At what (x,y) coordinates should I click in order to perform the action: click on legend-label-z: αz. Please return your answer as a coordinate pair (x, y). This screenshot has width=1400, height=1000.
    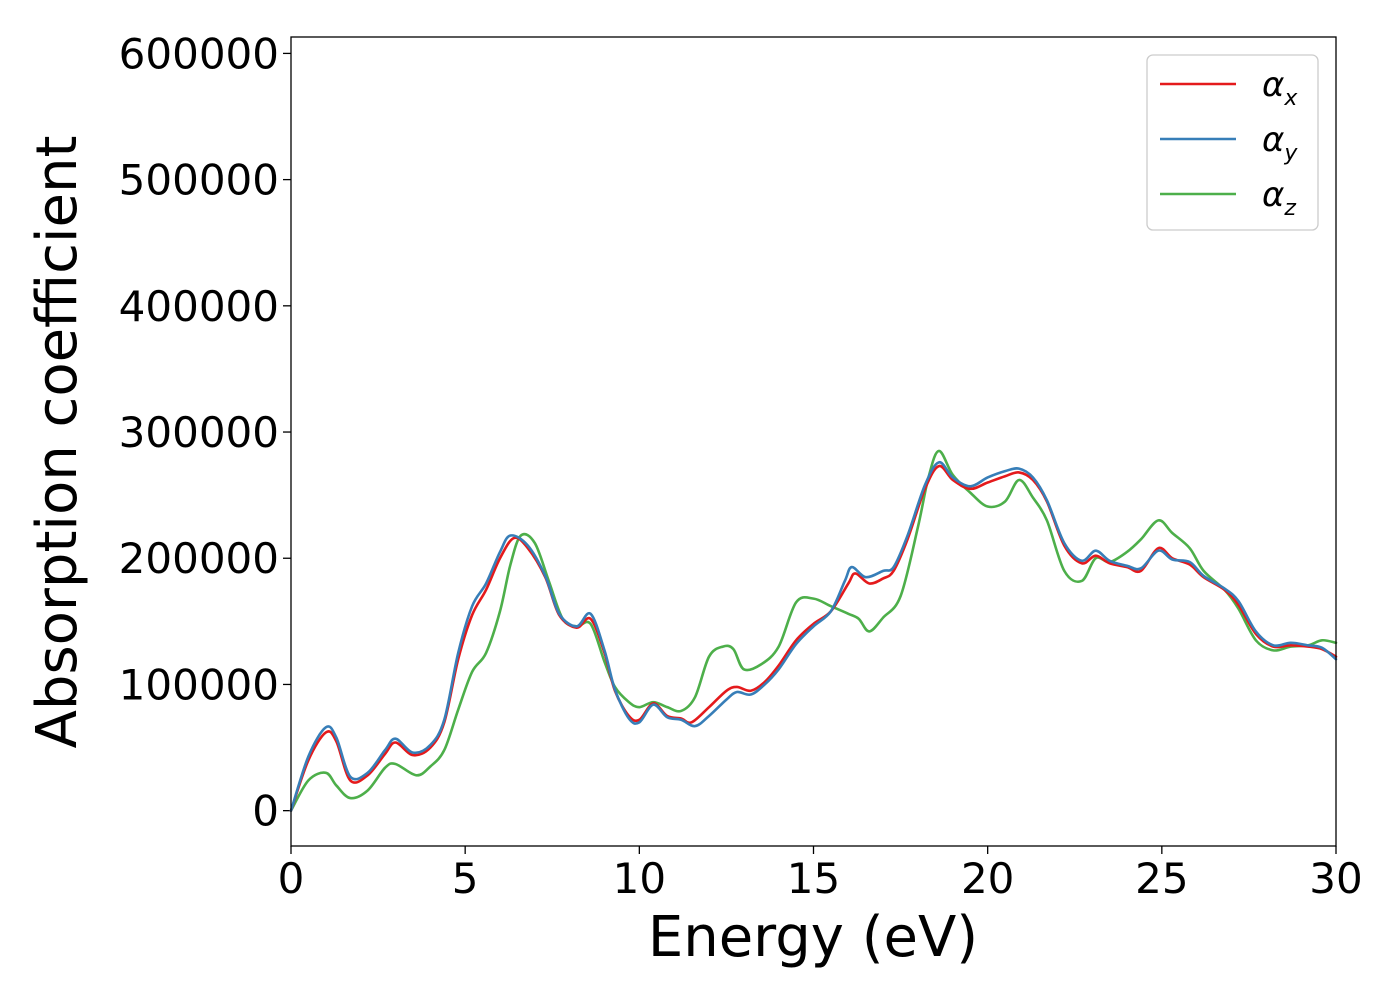
    Looking at the image, I should click on (1279, 198).